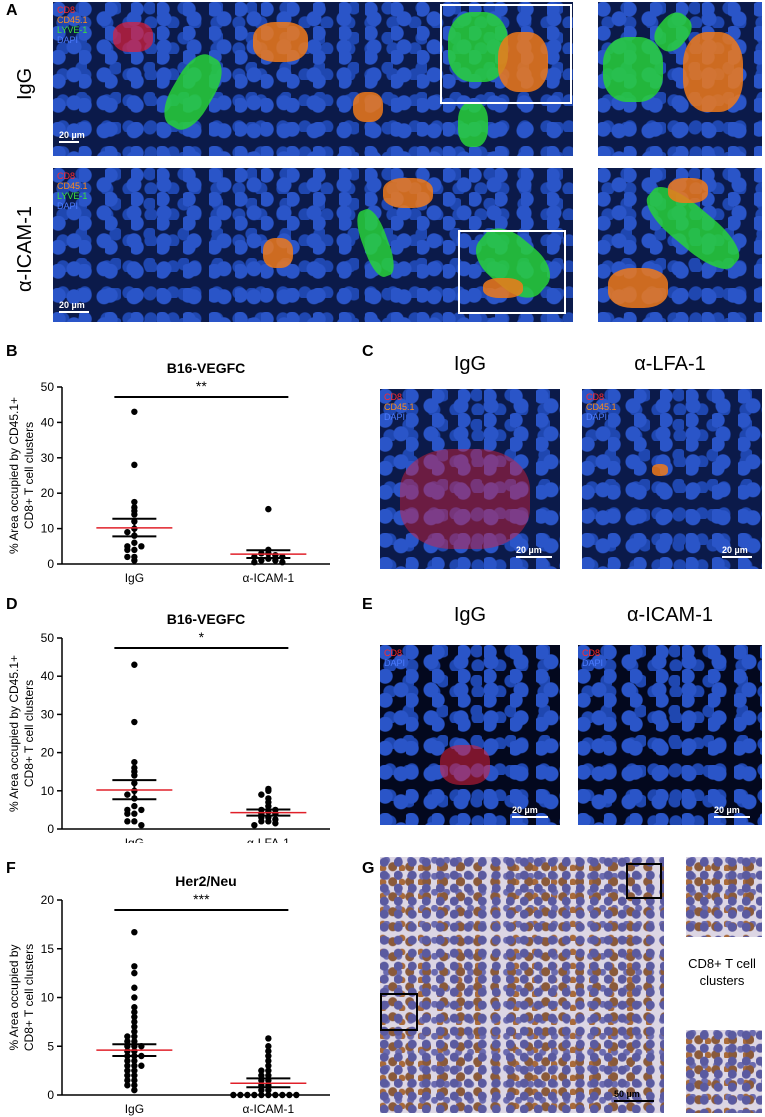 The image size is (765, 1117). I want to click on x-category-label: α-LFA-1, so click(268, 839).